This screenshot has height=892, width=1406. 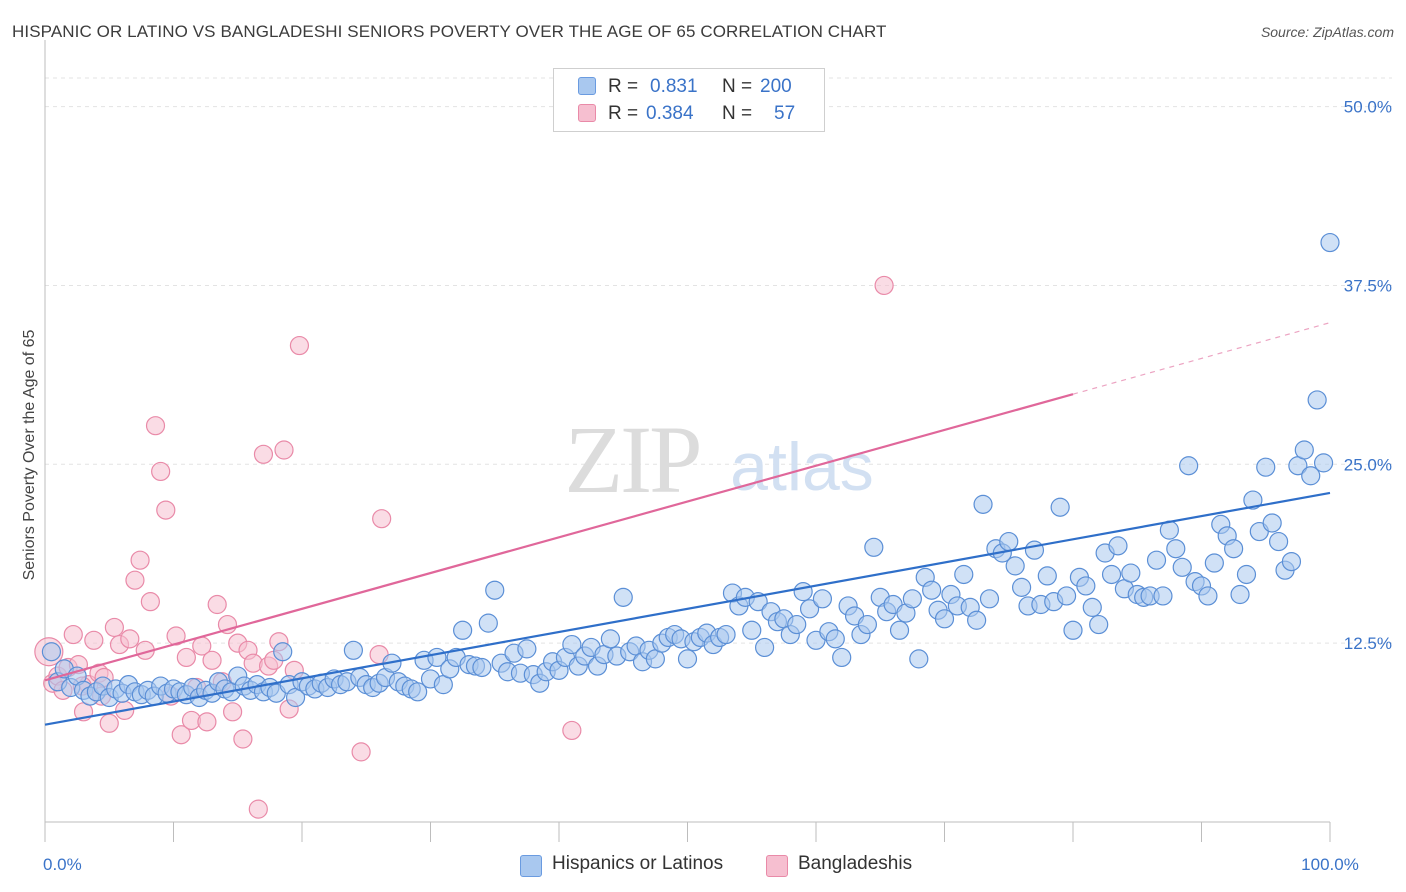 I want to click on watermark-atlas: atlas, so click(x=802, y=467).